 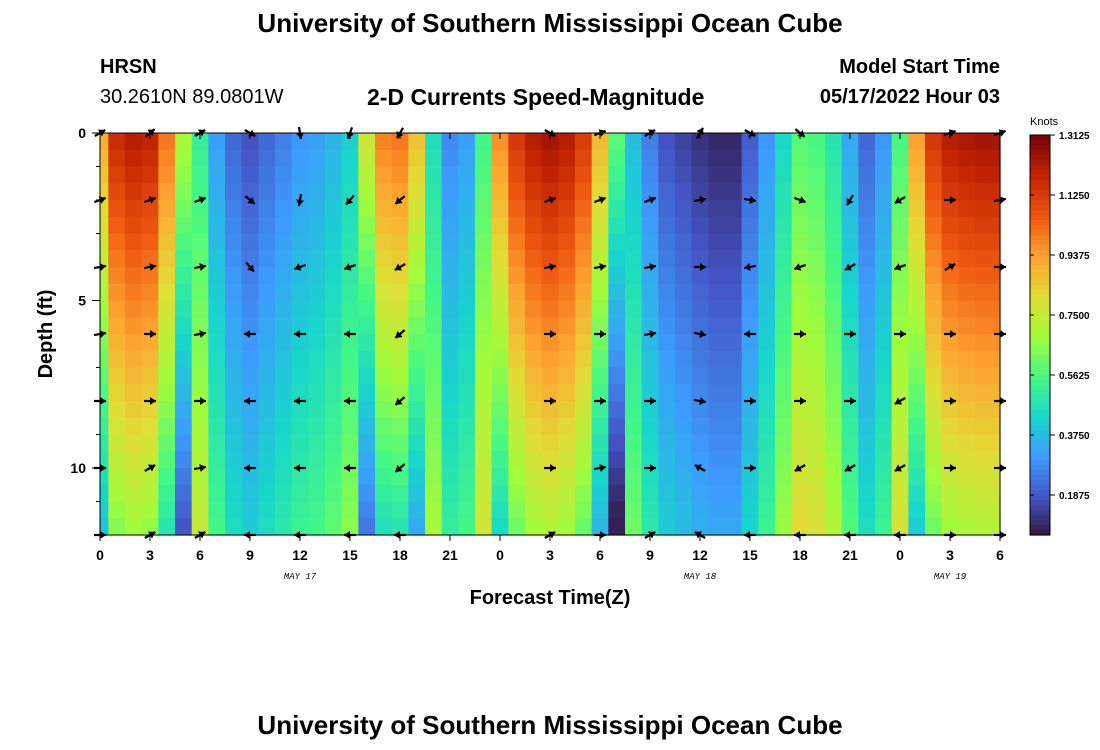 What do you see at coordinates (1074, 196) in the screenshot?
I see `colorbar-tick-label: 1.1250` at bounding box center [1074, 196].